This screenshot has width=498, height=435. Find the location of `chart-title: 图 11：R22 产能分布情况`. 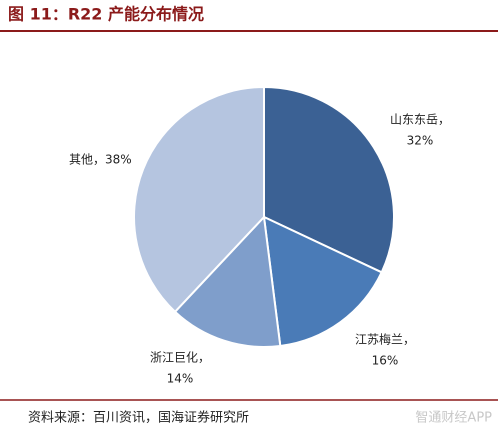

chart-title: 图 11：R22 产能分布情况 is located at coordinates (106, 14).